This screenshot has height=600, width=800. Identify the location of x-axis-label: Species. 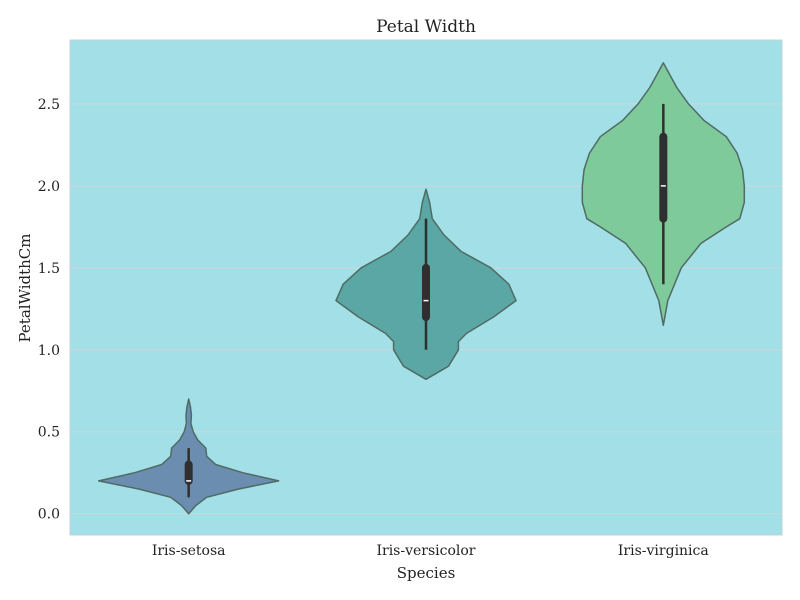
(426, 573).